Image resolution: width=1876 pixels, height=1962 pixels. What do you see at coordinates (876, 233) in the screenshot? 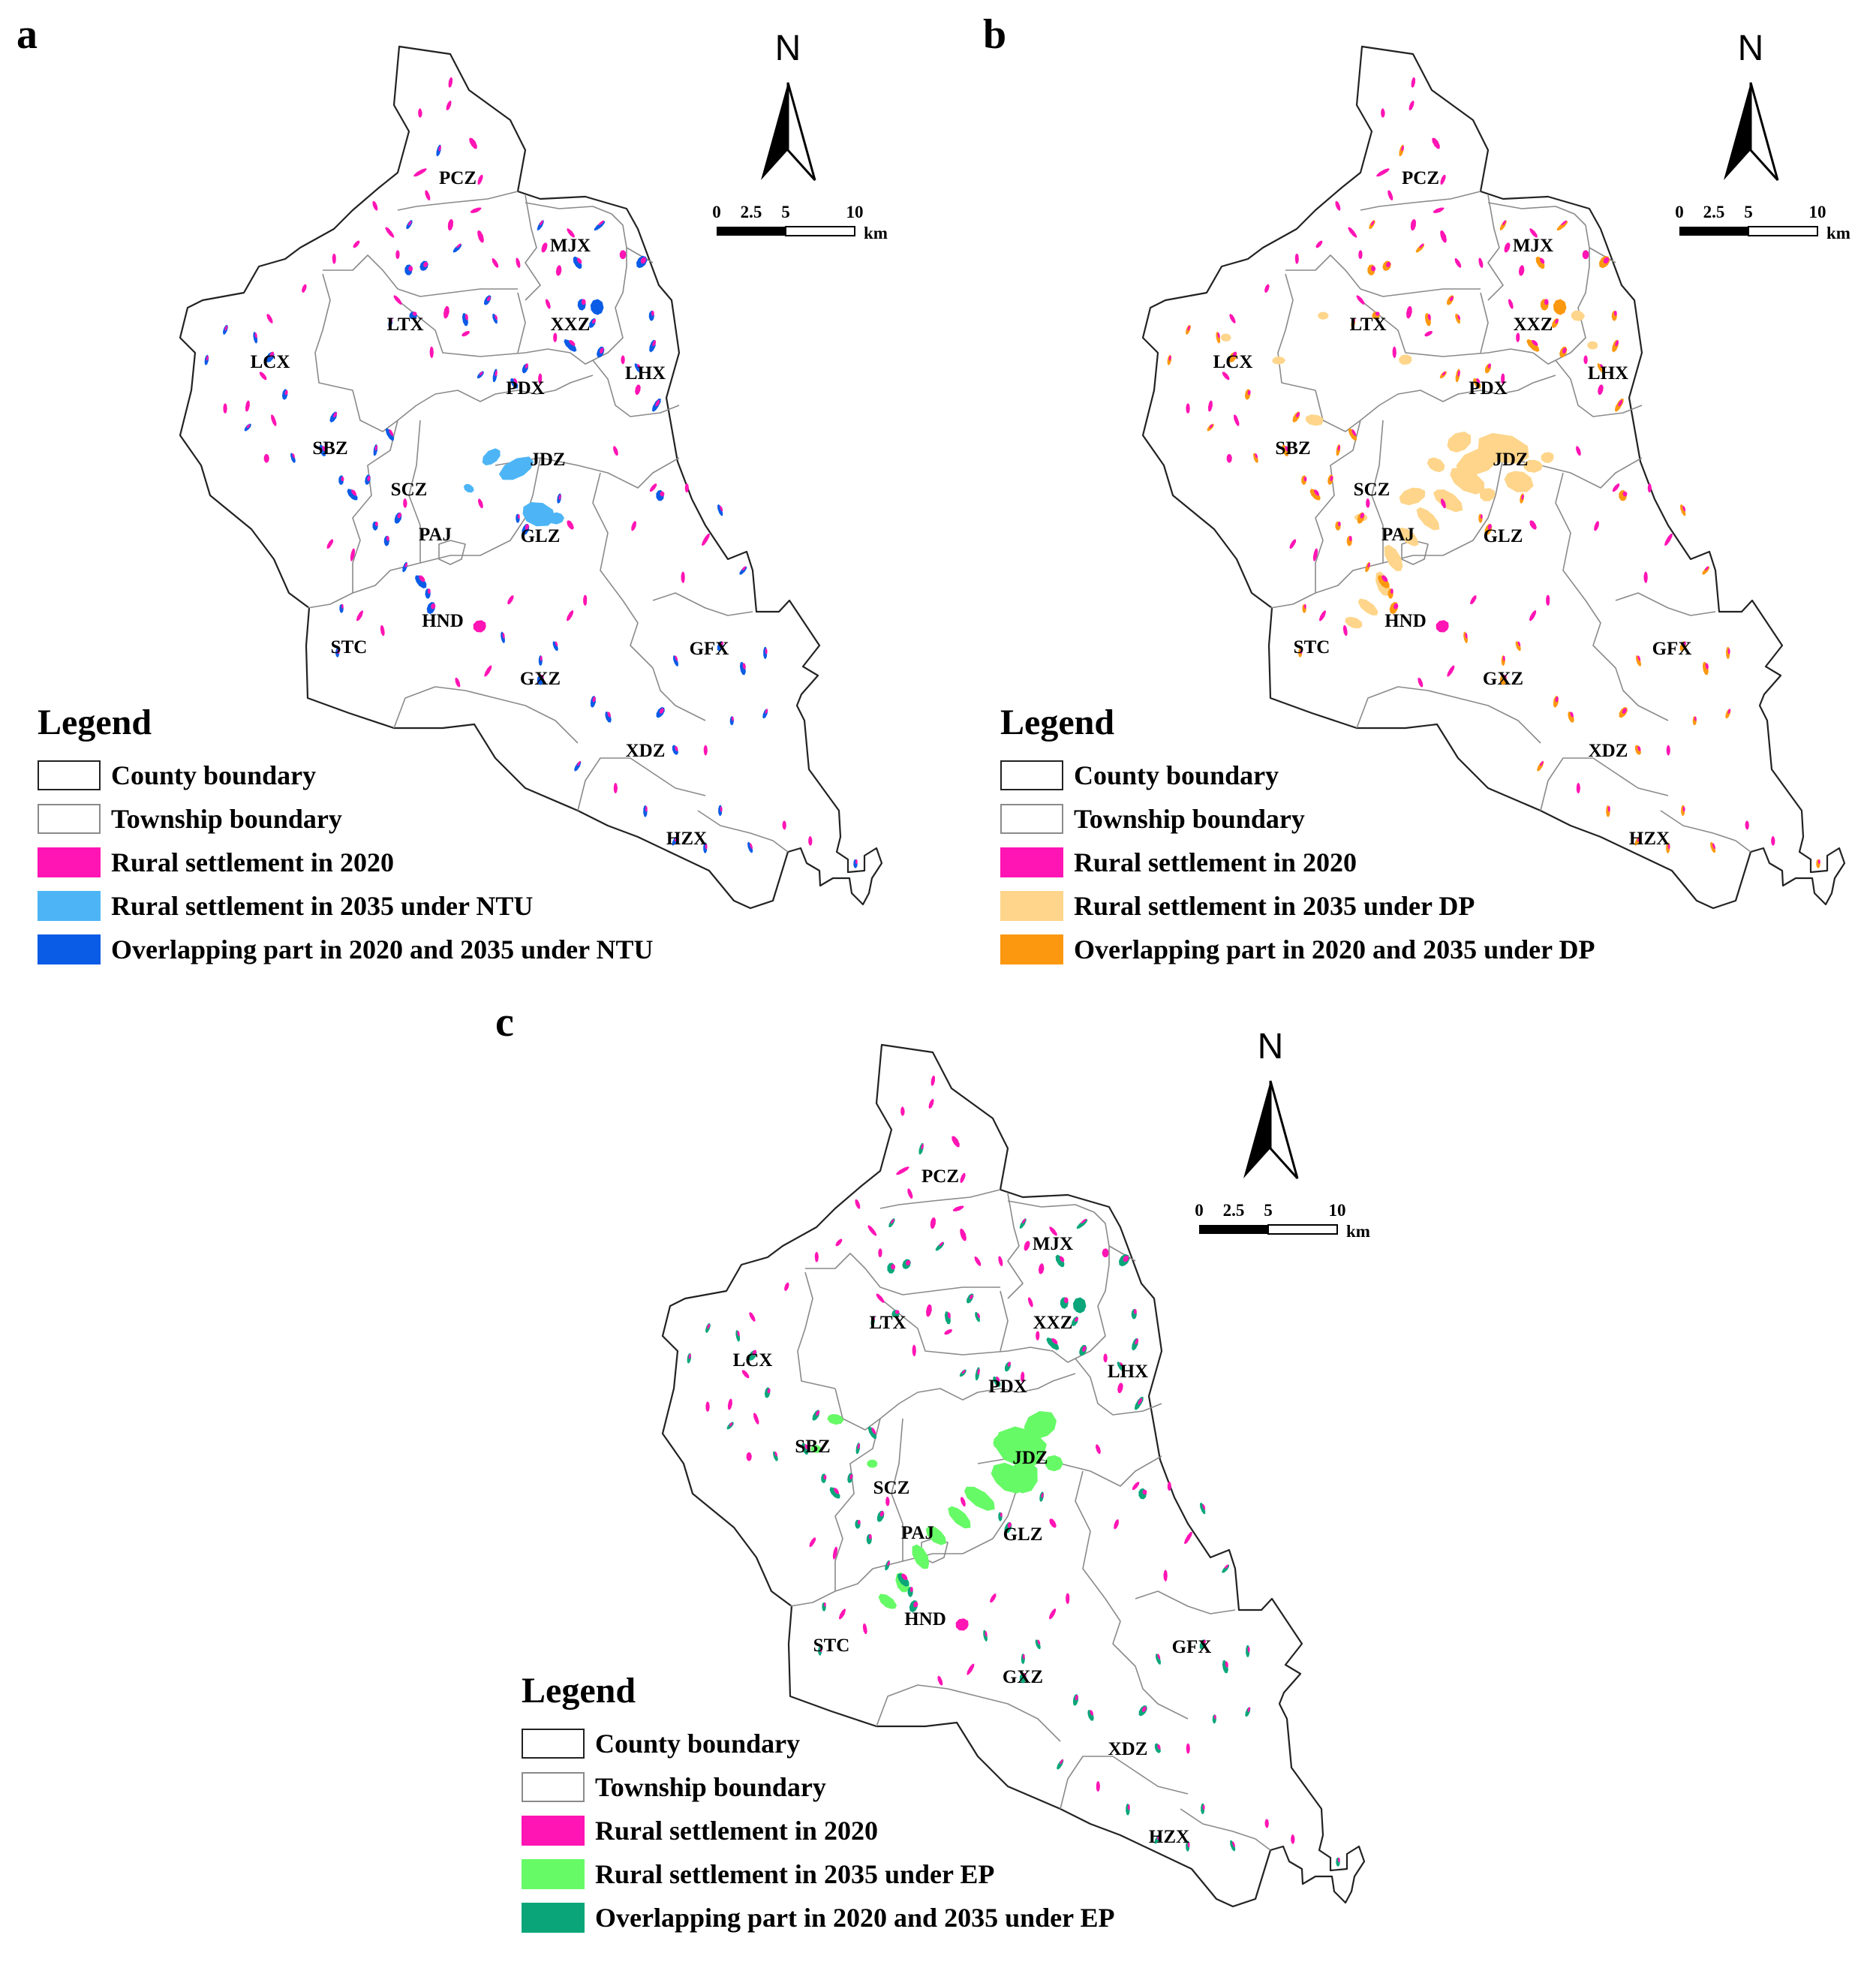
I see `scale-unit: km` at bounding box center [876, 233].